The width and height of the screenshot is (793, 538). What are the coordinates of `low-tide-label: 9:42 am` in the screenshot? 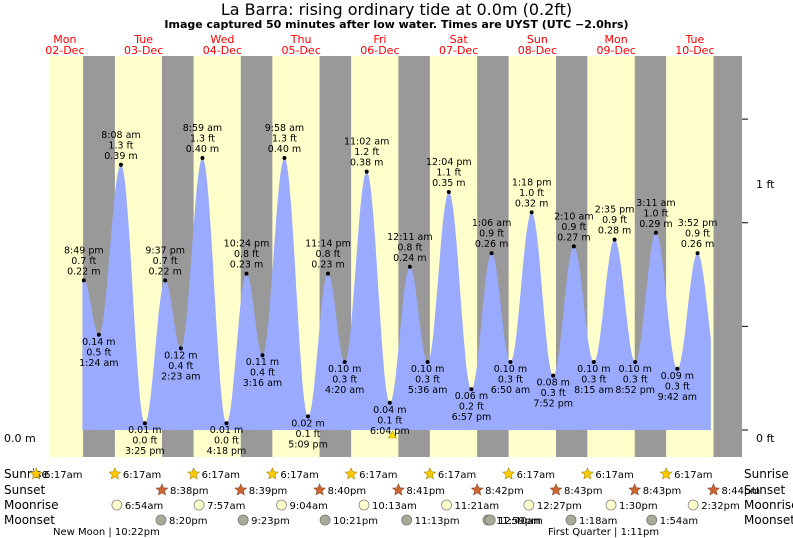 It's located at (677, 397).